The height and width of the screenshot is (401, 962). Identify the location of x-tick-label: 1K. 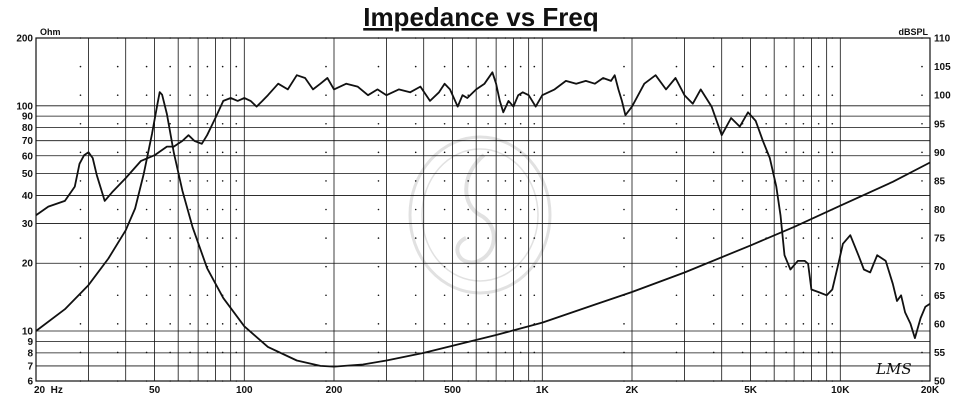
(543, 390).